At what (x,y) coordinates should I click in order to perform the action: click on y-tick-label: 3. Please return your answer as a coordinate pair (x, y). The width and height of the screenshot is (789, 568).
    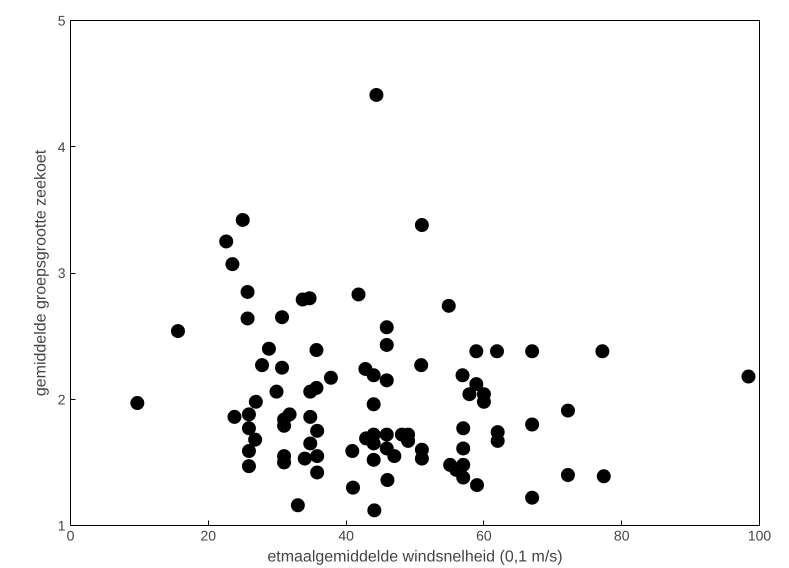
    Looking at the image, I should click on (62, 273).